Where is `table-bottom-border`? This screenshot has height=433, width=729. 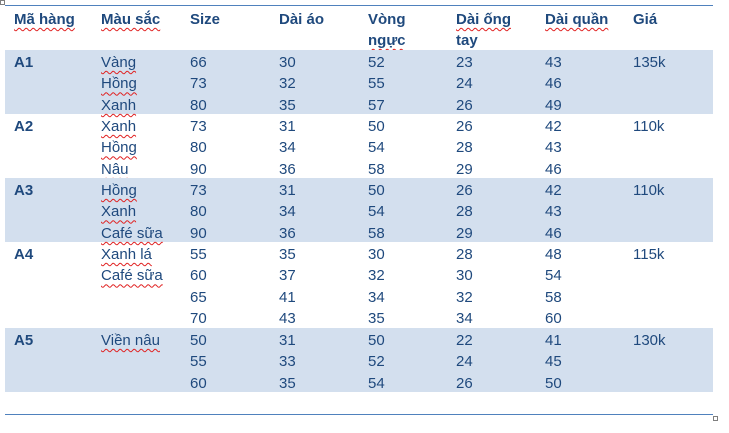
table-bottom-border is located at coordinates (359, 414).